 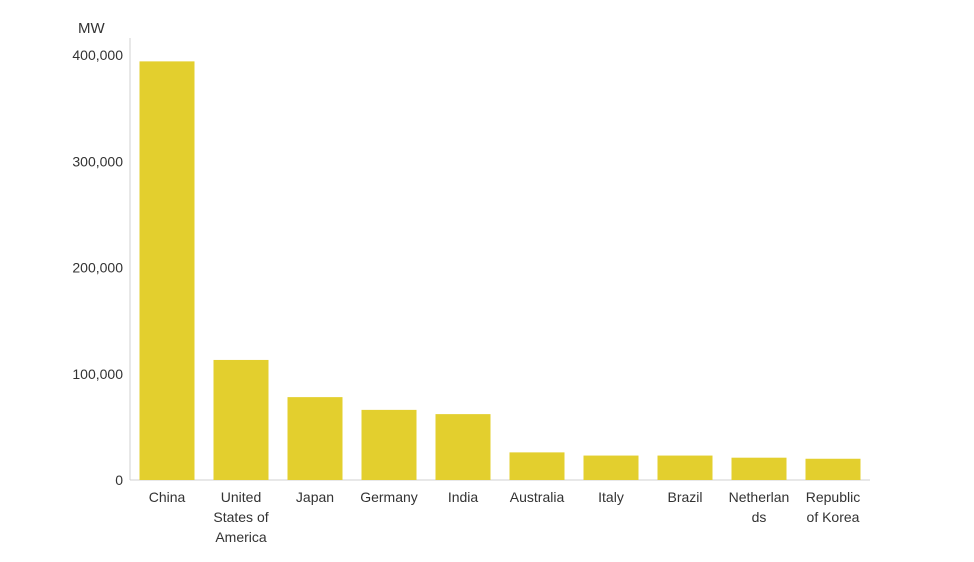 I want to click on y-tick-label: 0, so click(x=119, y=480).